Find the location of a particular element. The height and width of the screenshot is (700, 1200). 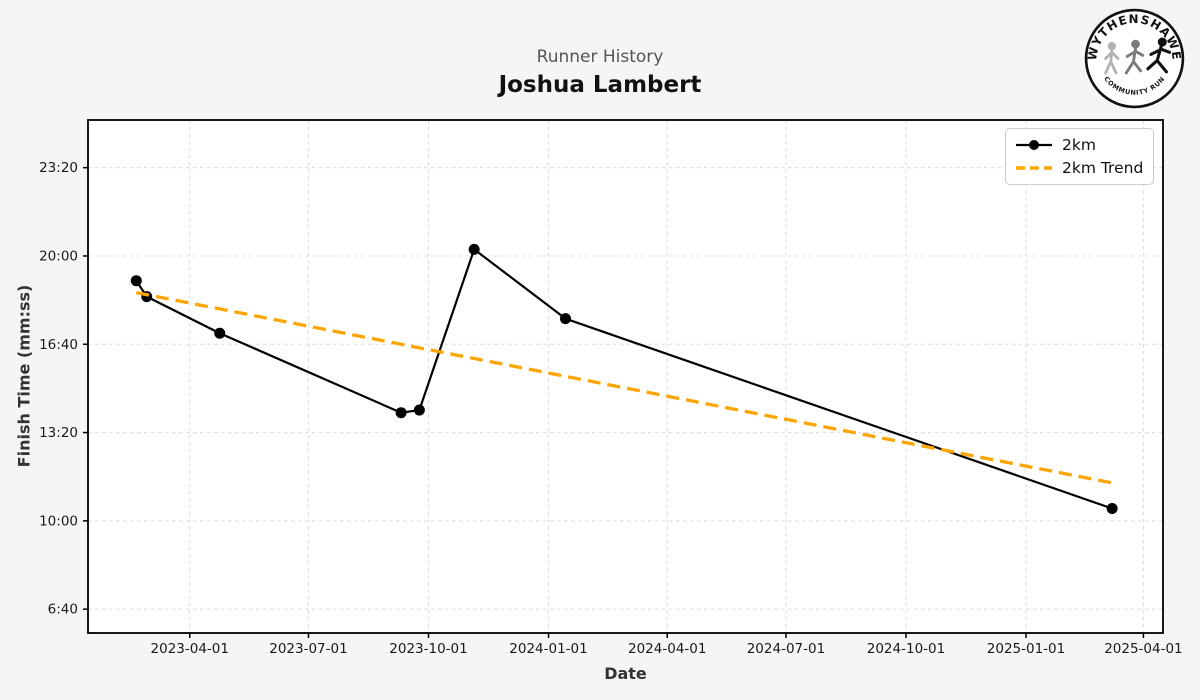

walker-icon is located at coordinates (1112, 58).